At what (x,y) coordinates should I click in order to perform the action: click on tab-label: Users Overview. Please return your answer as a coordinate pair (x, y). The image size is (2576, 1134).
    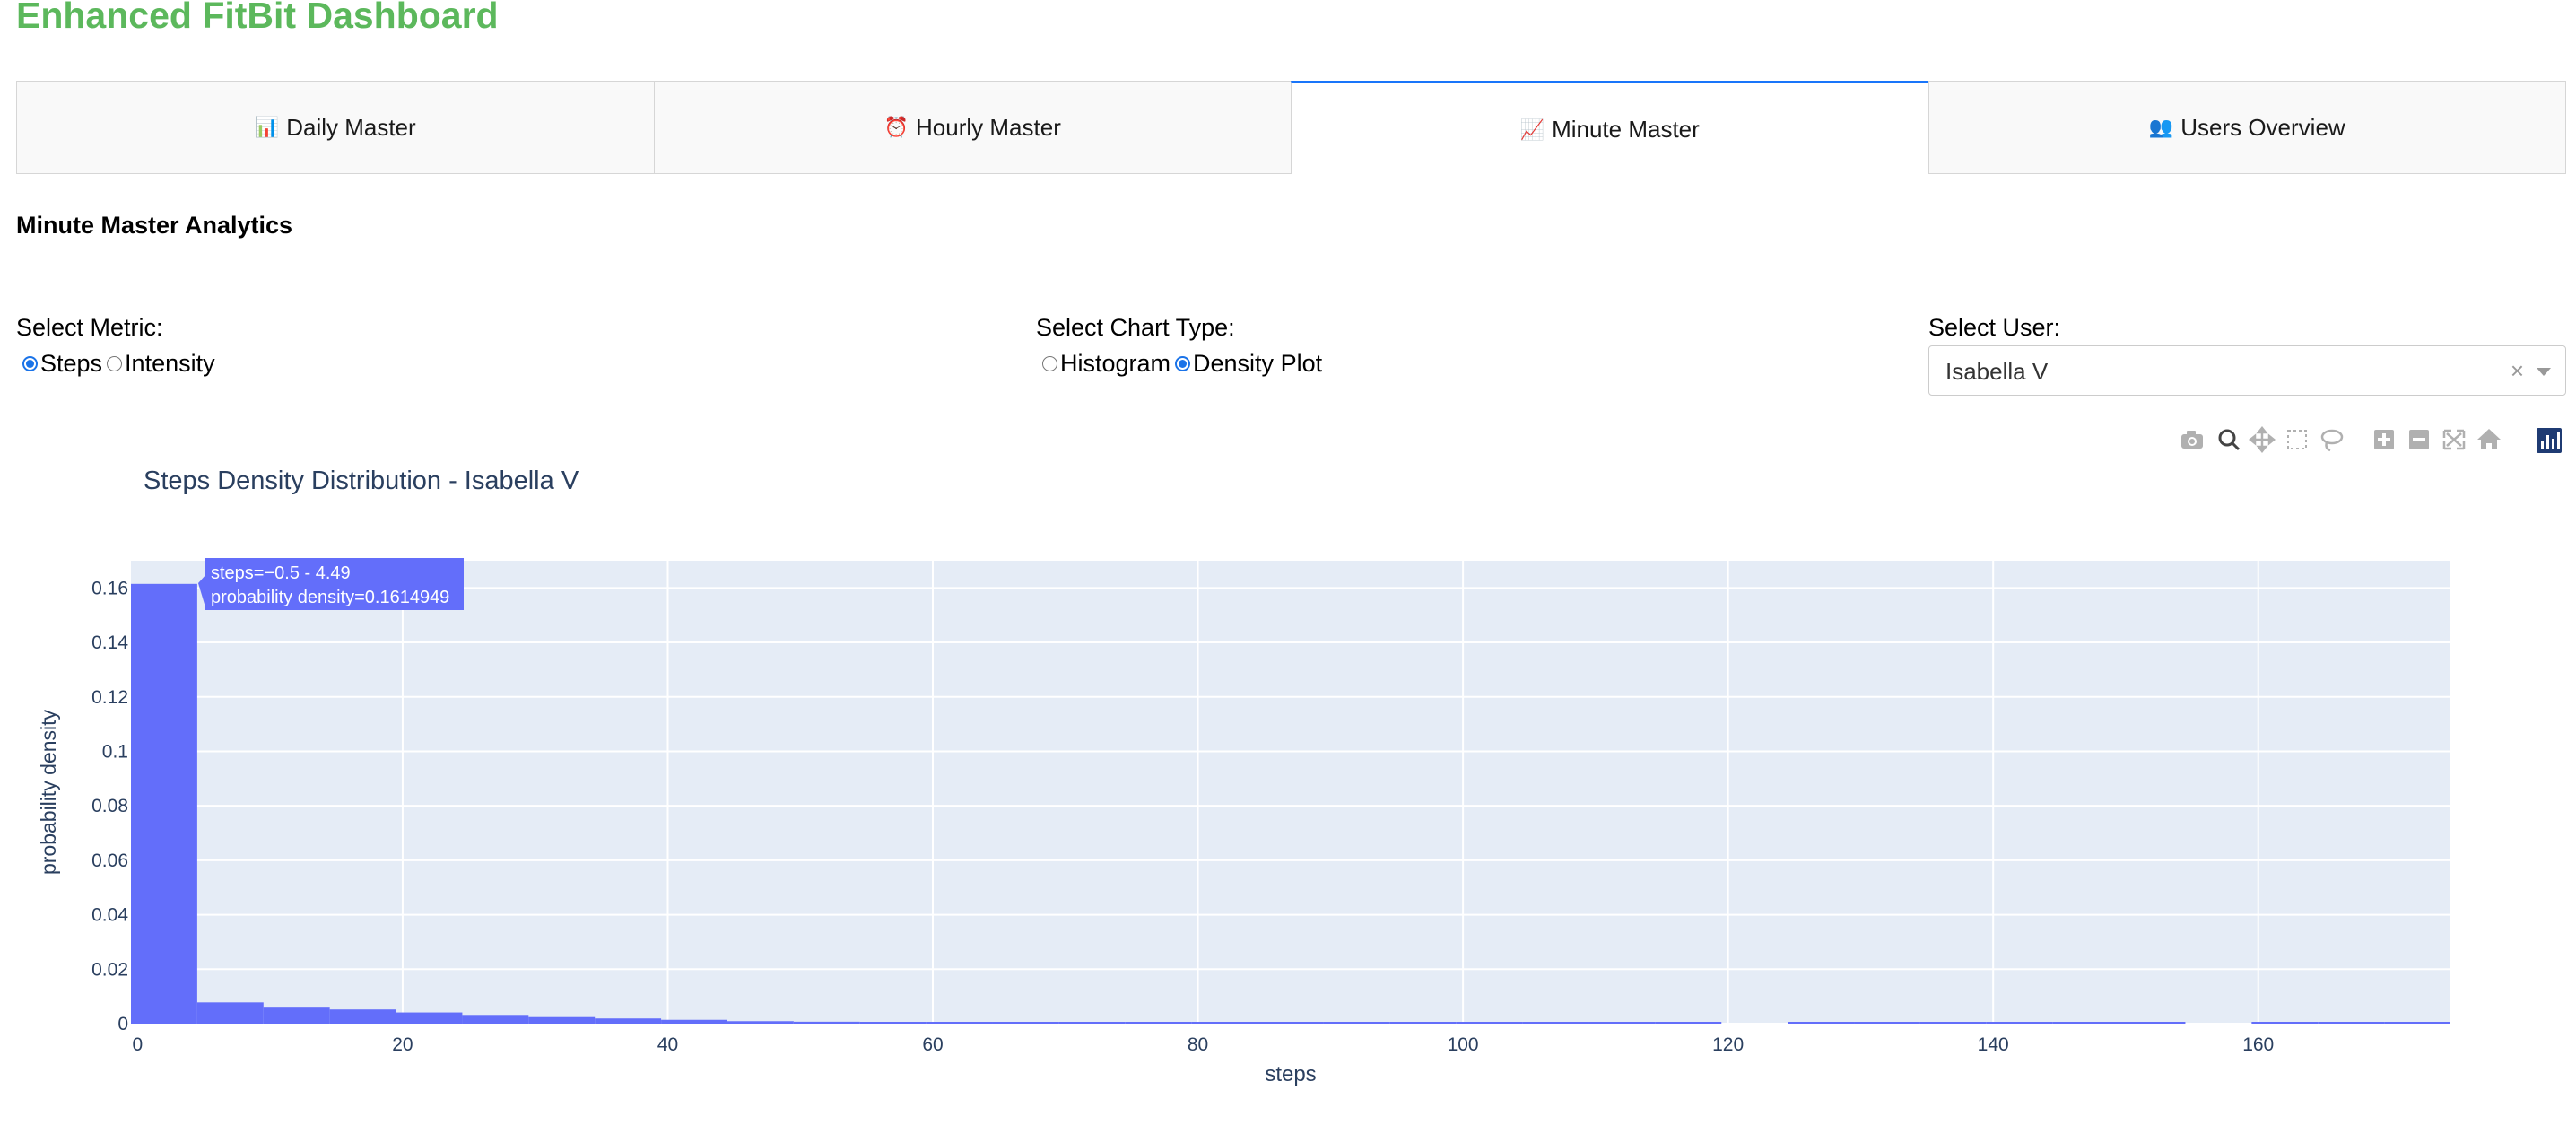
    Looking at the image, I should click on (2262, 127).